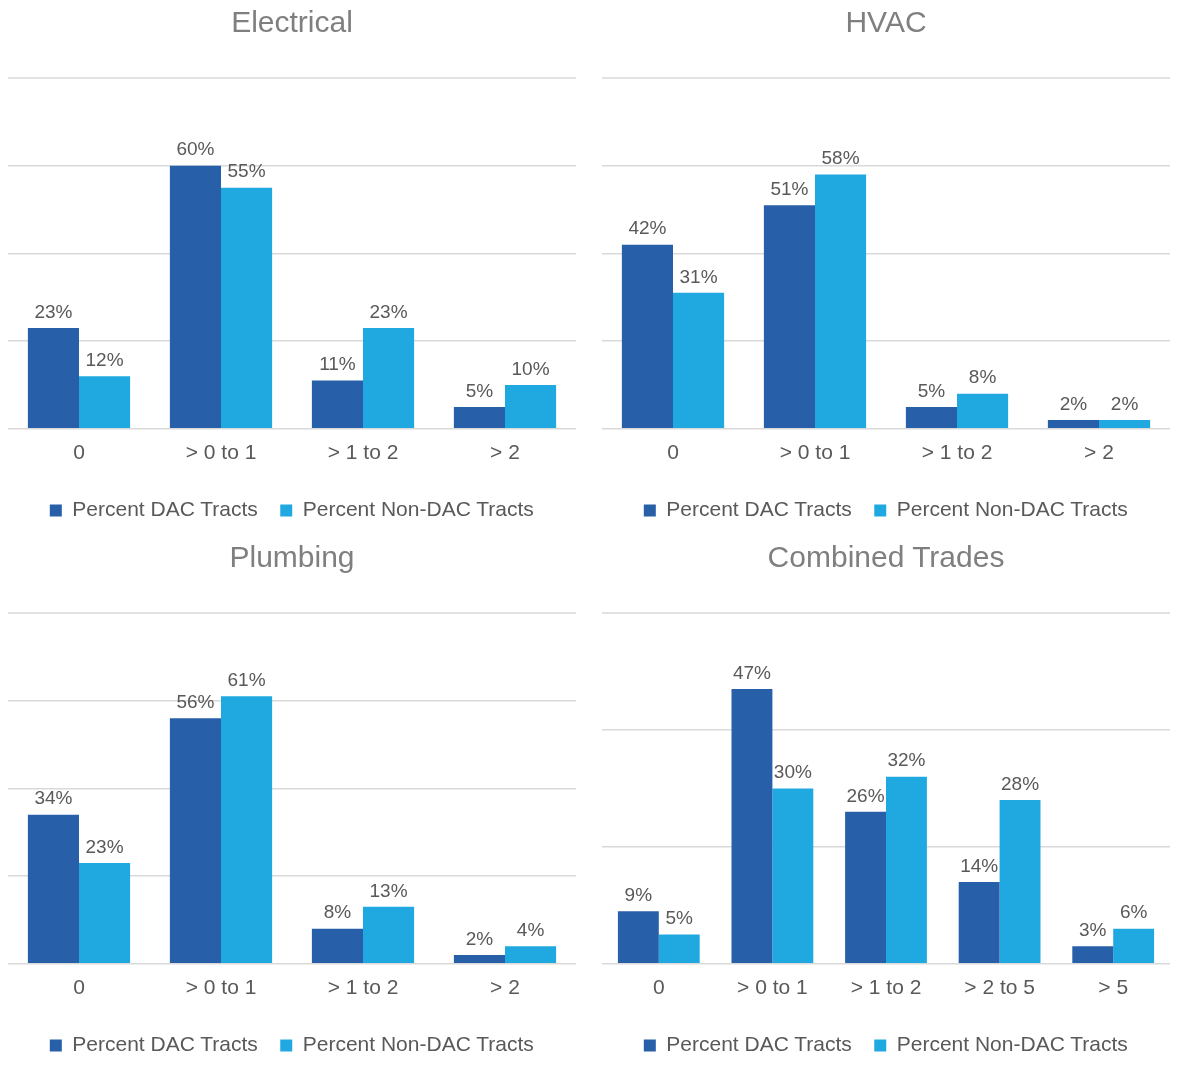 The width and height of the screenshot is (1185, 1071). What do you see at coordinates (530, 929) in the screenshot?
I see `data-label: 4%` at bounding box center [530, 929].